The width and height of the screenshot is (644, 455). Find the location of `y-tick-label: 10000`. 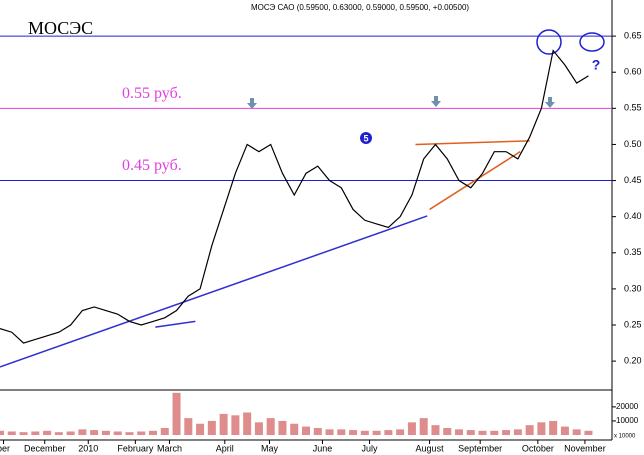

y-tick-label: 10000 is located at coordinates (627, 420).